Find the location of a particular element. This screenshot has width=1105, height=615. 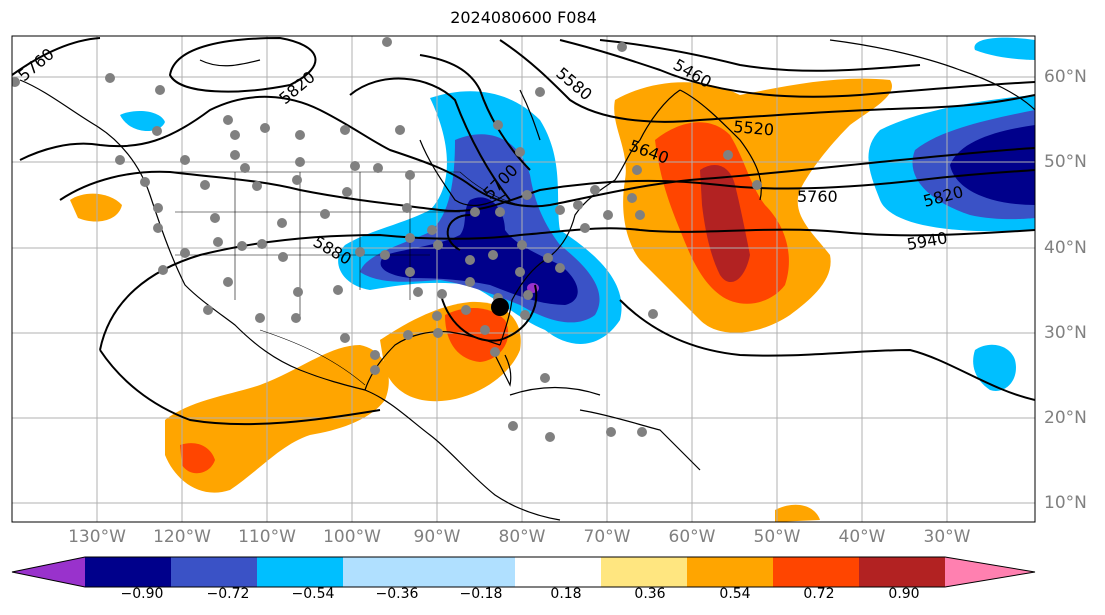

longitude-label: 70°W is located at coordinates (607, 537).